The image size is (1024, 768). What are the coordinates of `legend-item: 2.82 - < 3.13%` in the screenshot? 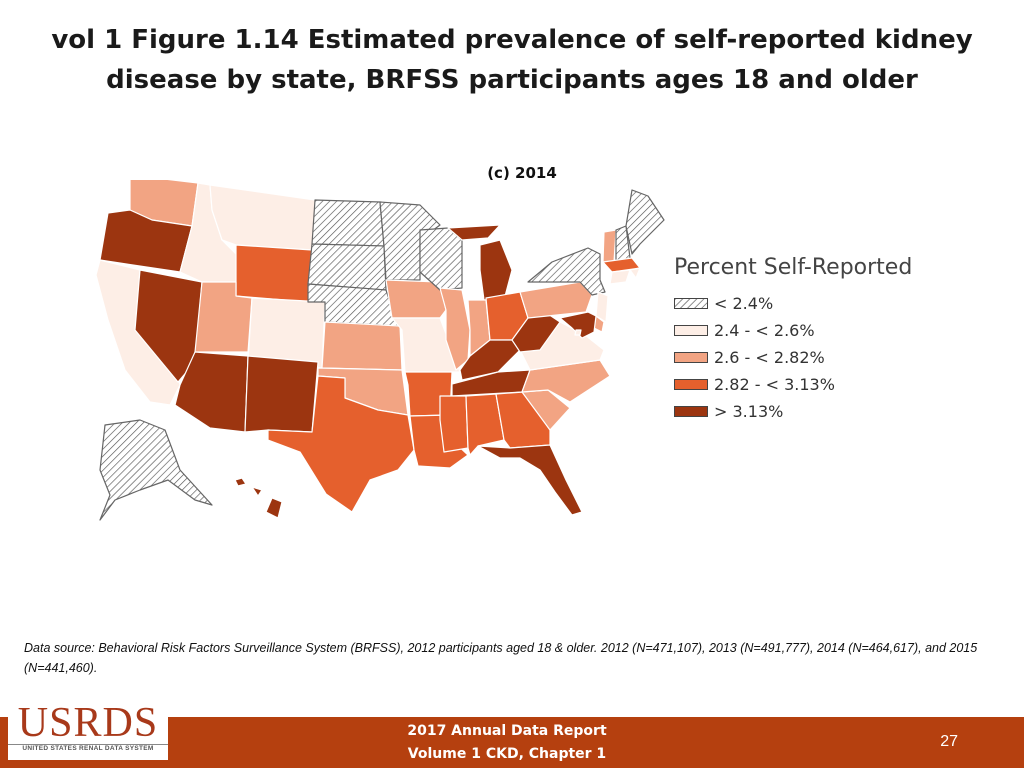 It's located at (793, 384).